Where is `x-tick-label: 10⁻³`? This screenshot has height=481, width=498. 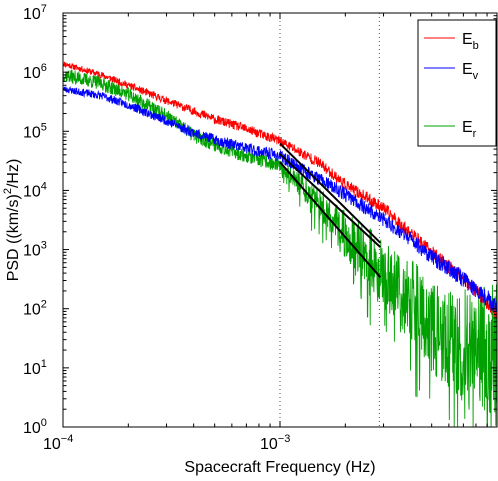
x-tick-label: 10⁻³ is located at coordinates (275, 443).